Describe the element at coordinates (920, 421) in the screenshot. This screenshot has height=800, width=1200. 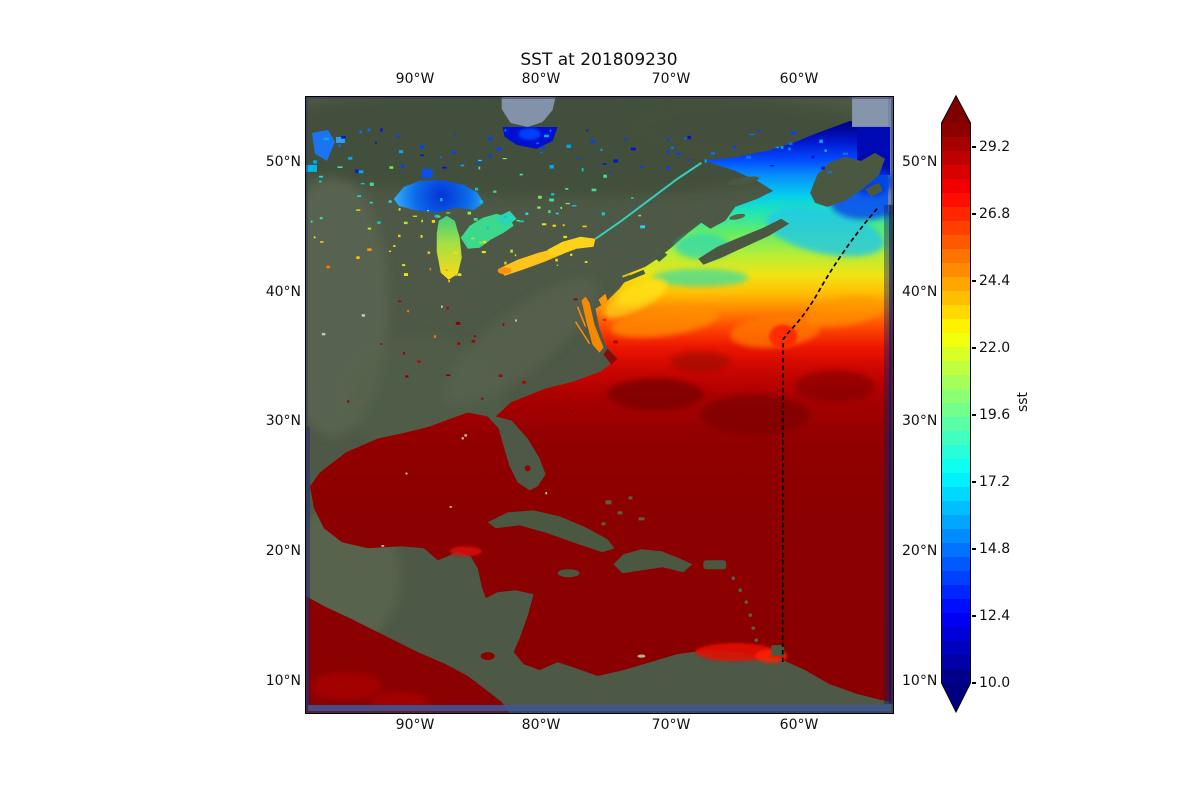
I see `right-axis-label: 30°N` at that location.